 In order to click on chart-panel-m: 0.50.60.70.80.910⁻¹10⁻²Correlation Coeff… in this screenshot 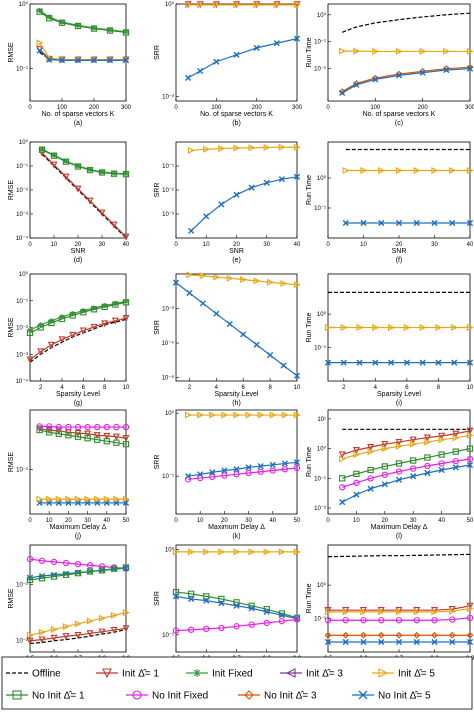, I will do `click(69, 611)`.